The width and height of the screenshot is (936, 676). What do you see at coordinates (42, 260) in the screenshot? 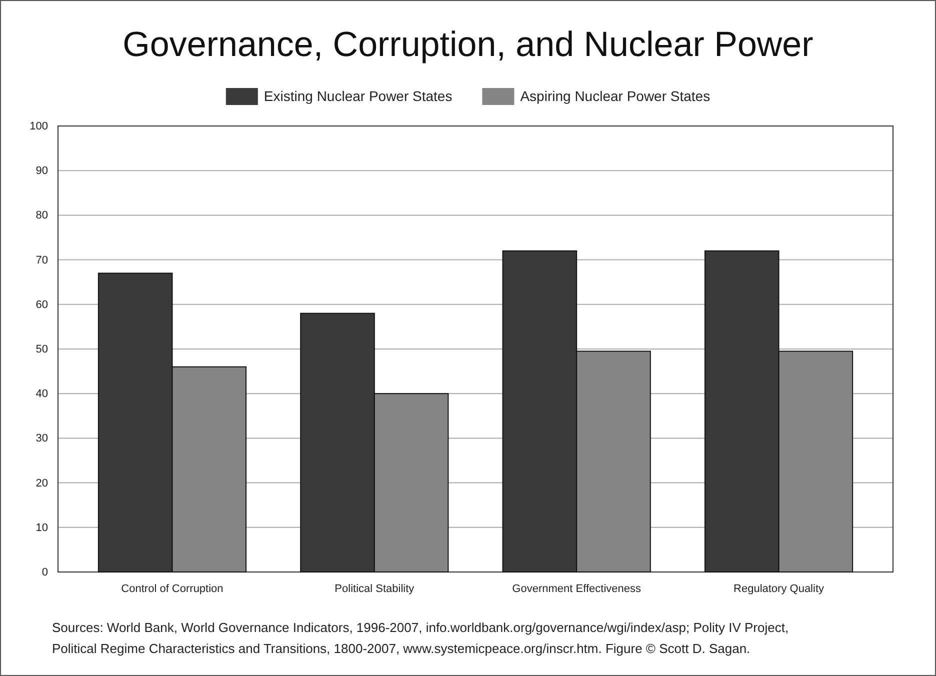
I see `y-tick-label: 70` at bounding box center [42, 260].